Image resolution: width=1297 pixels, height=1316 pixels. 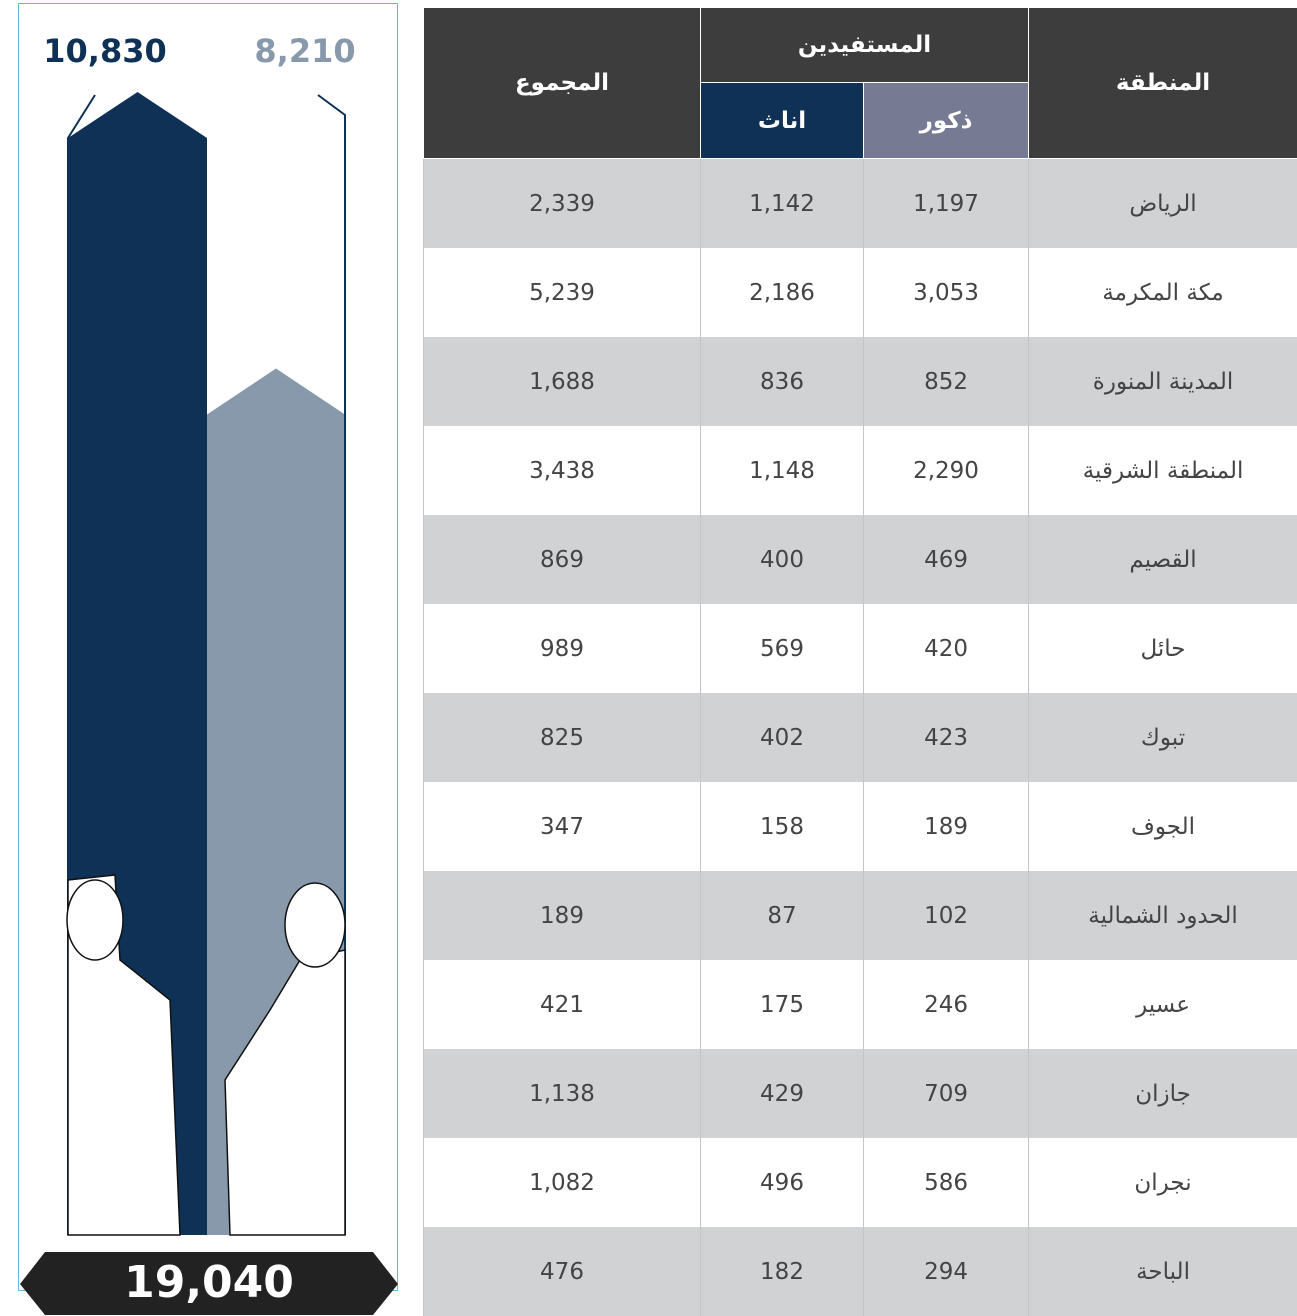 What do you see at coordinates (946, 292) in the screenshot?
I see `male-cell: 3,053` at bounding box center [946, 292].